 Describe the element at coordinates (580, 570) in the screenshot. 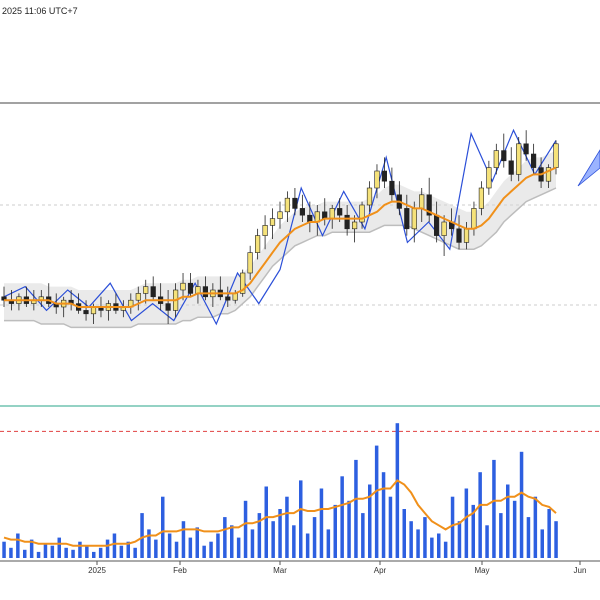

I see `x-tick-label: Jun` at that location.